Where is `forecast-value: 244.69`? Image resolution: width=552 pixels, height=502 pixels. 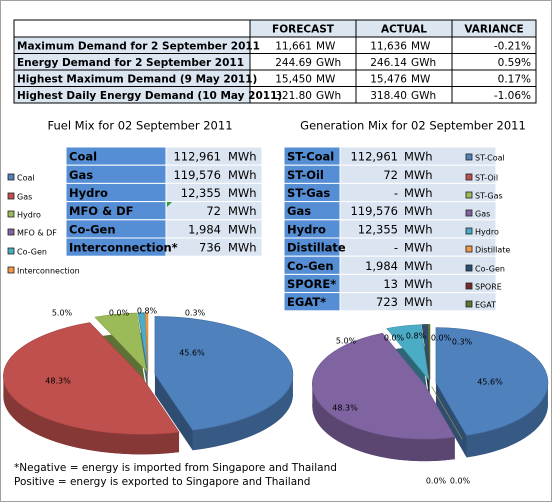
forecast-value: 244.69 is located at coordinates (293, 63).